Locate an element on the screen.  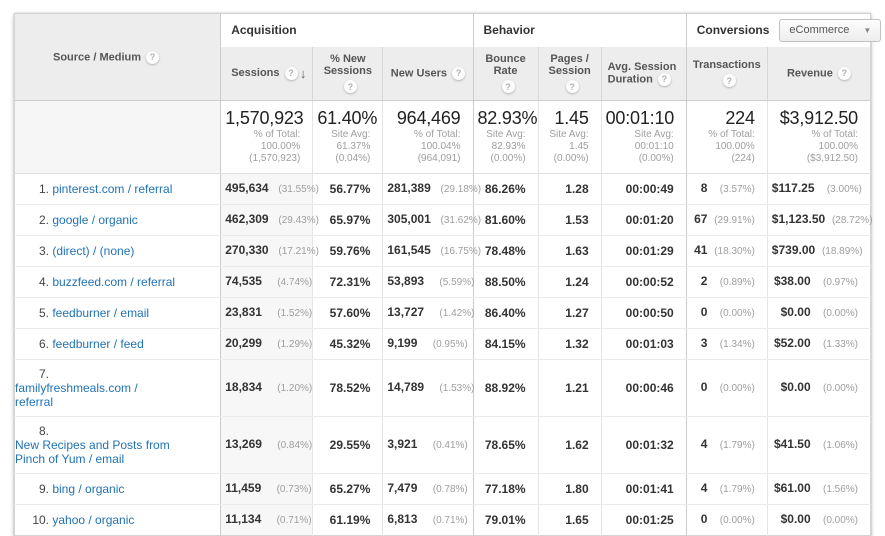
source-medium-link: familyfreshmeals.com / referral is located at coordinates (76, 395).